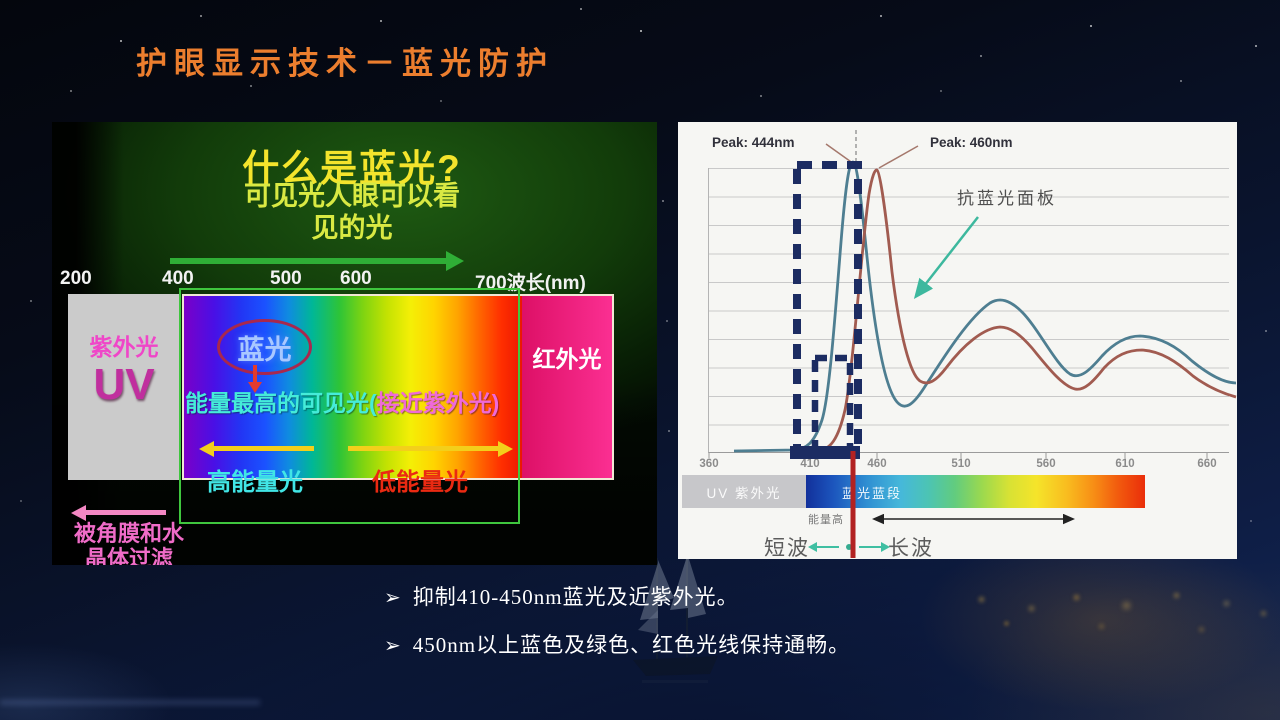 This screenshot has width=1280, height=720. What do you see at coordinates (787, 548) in the screenshot?
I see `short-wave-label: 短波` at bounding box center [787, 548].